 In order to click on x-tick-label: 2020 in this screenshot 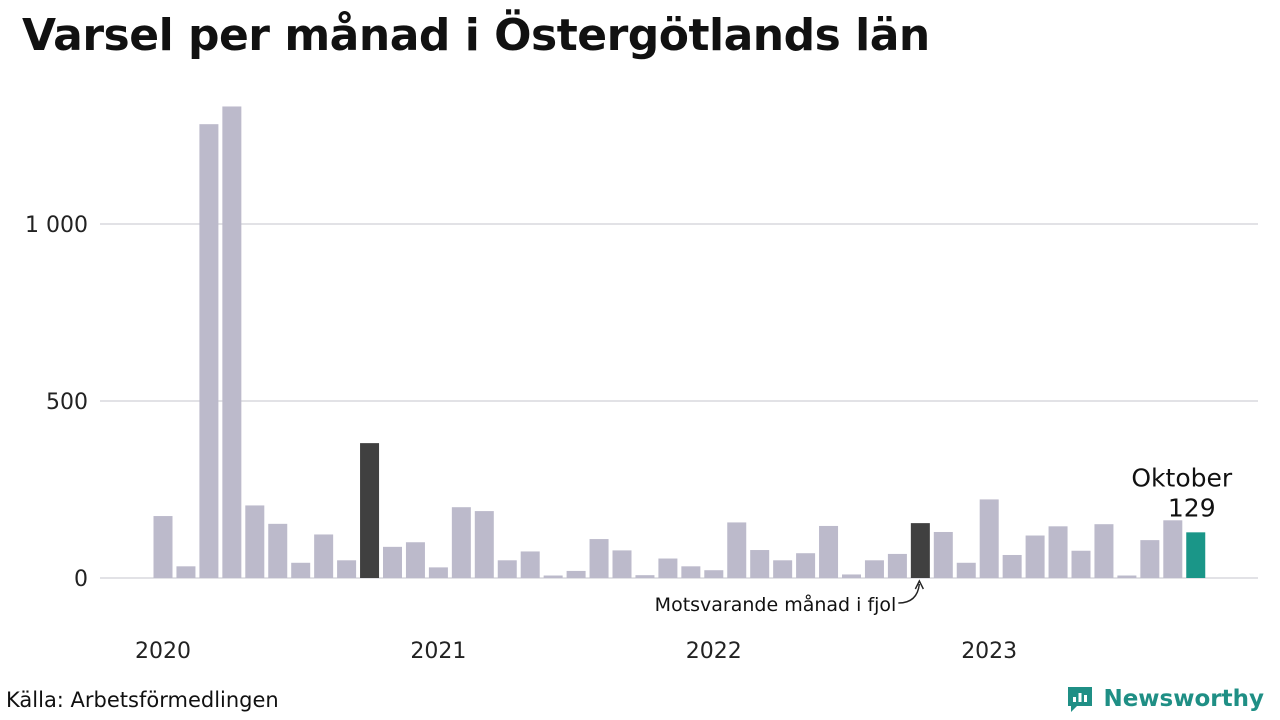, I will do `click(163, 651)`.